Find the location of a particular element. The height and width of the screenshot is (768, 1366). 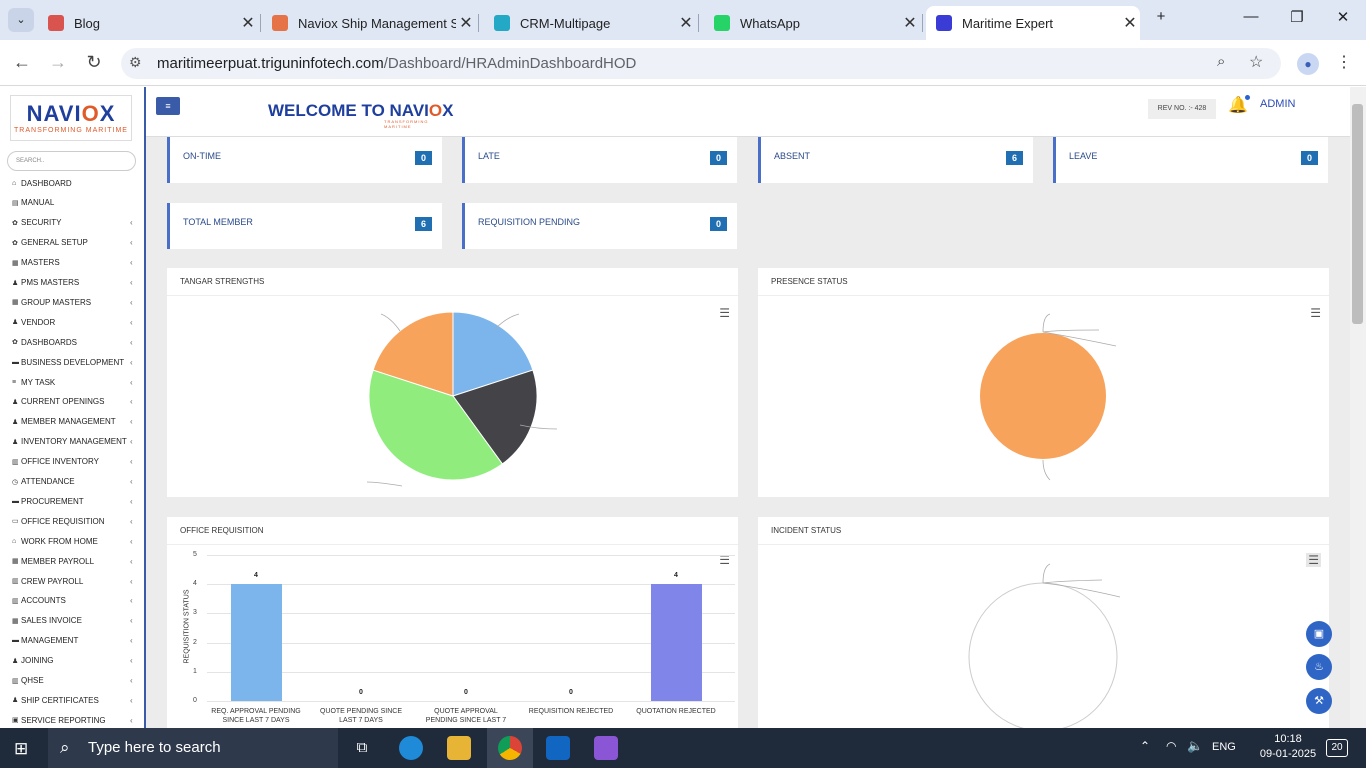

file-explorer-icon is located at coordinates (459, 748).